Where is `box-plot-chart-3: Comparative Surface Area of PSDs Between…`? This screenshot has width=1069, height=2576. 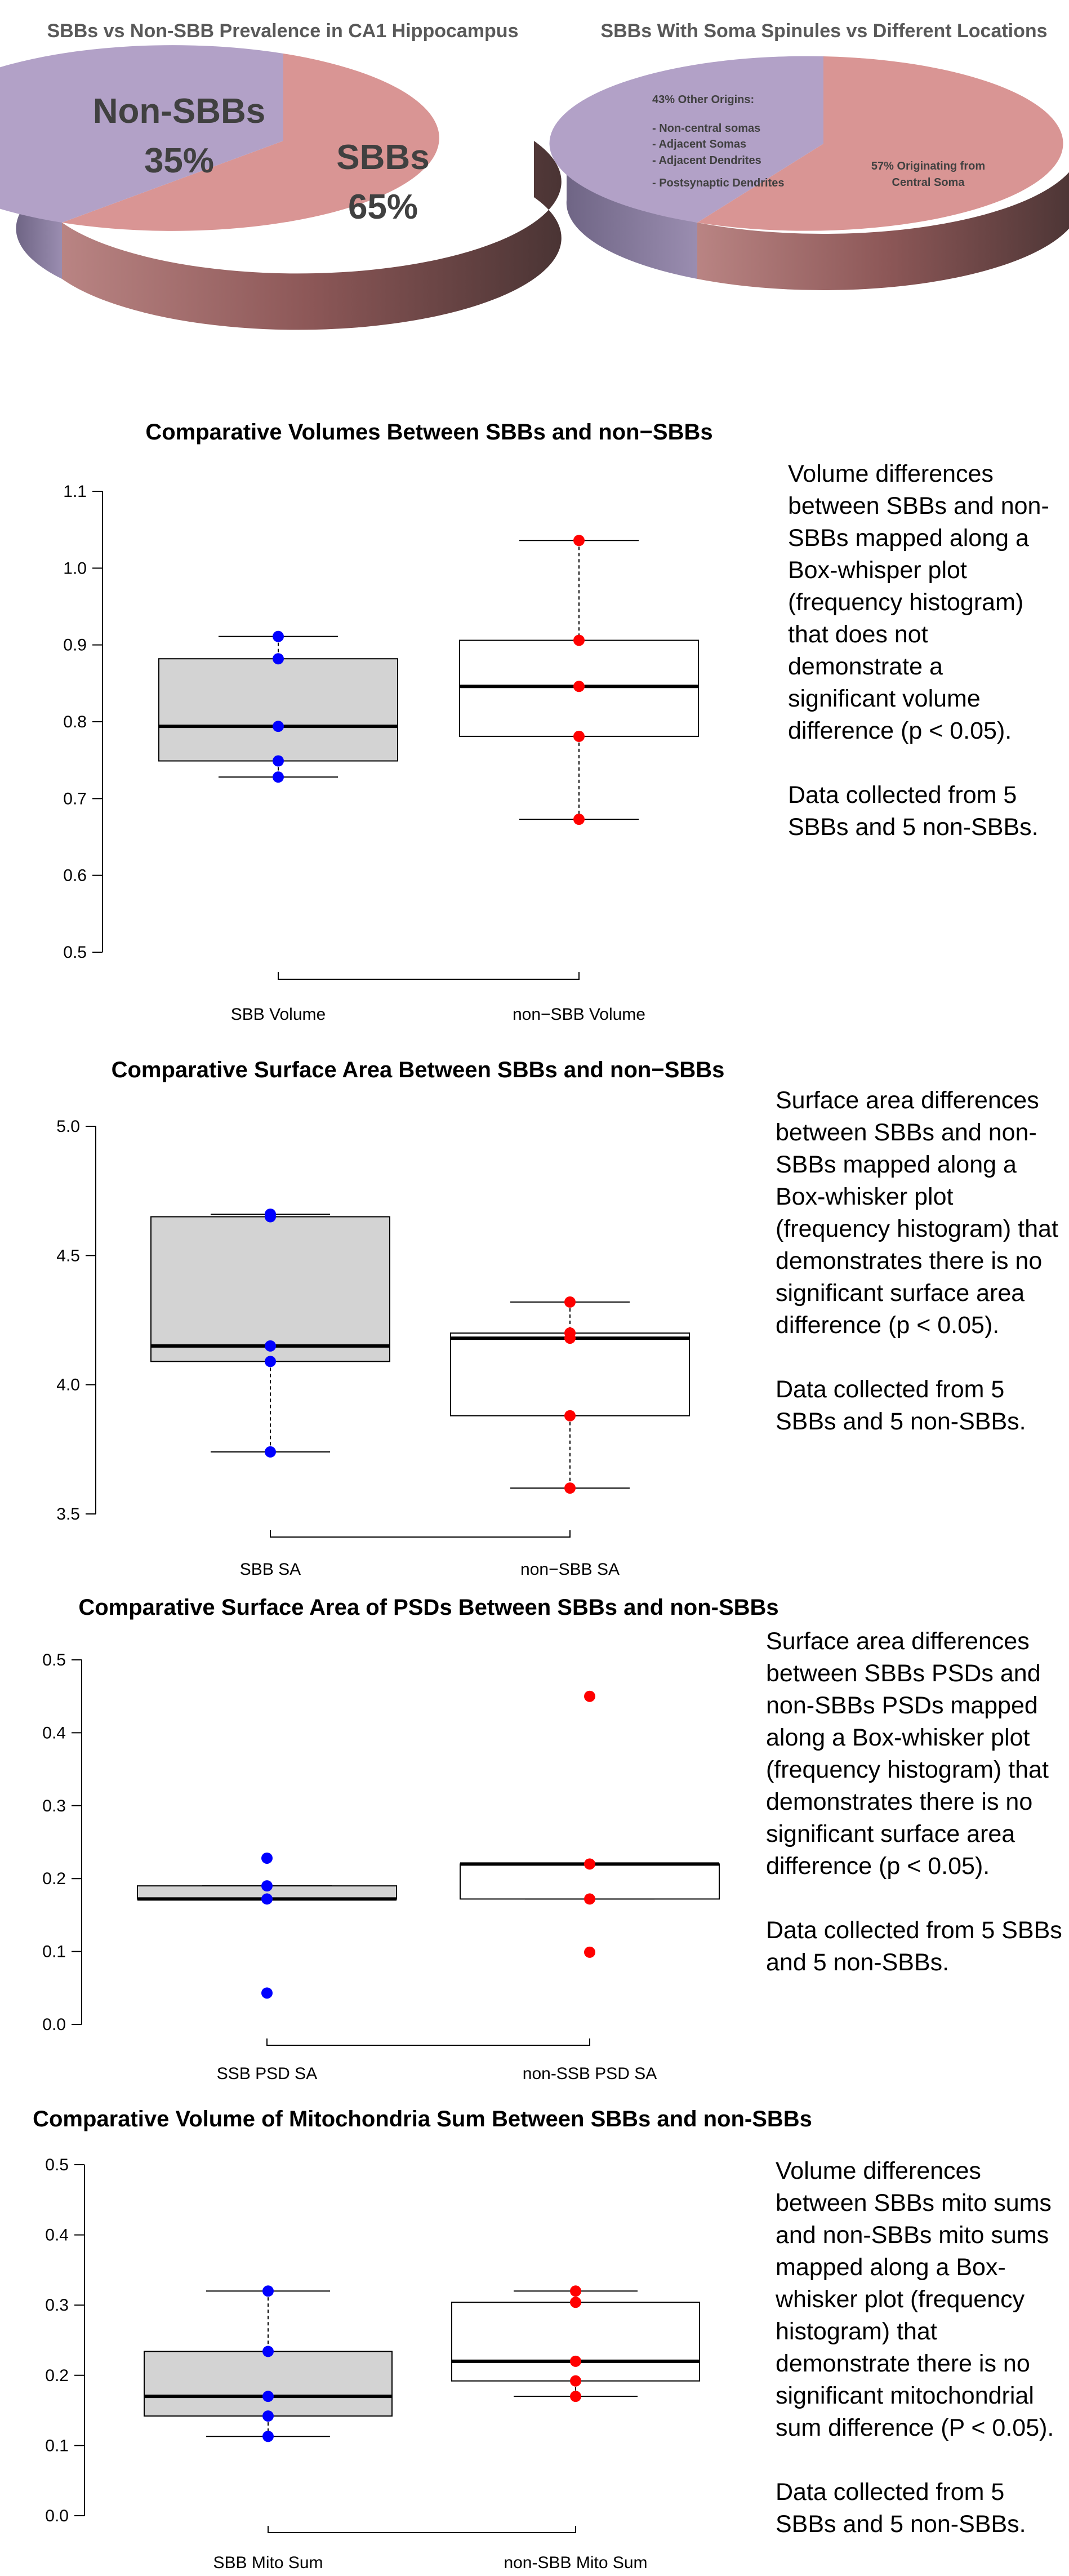
box-plot-chart-3: Comparative Surface Area of PSDs Between… is located at coordinates (410, 1839).